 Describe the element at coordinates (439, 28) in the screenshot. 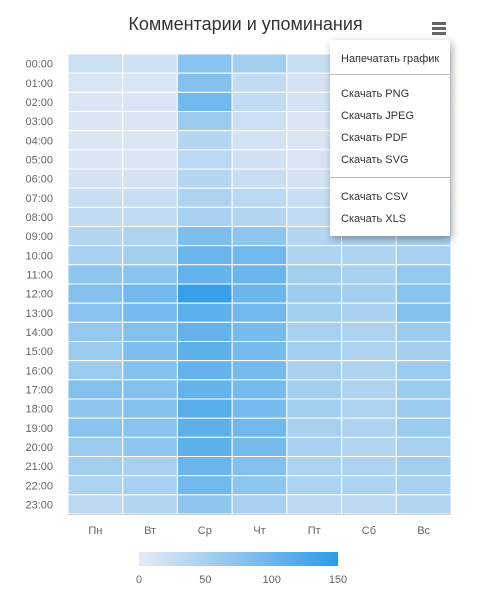

I see `export-menu-button` at that location.